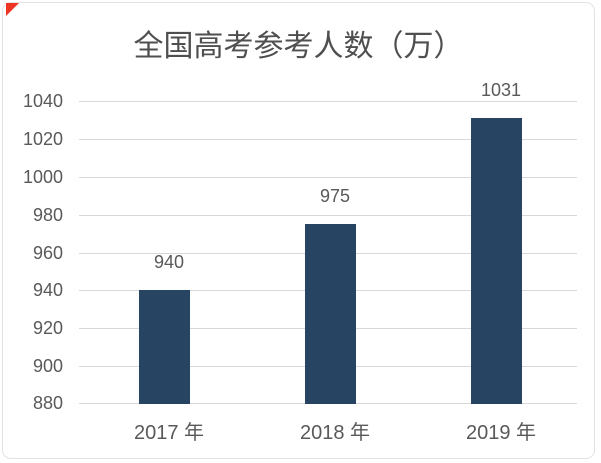 The height and width of the screenshot is (463, 601). I want to click on bar-2017年, so click(164, 347).